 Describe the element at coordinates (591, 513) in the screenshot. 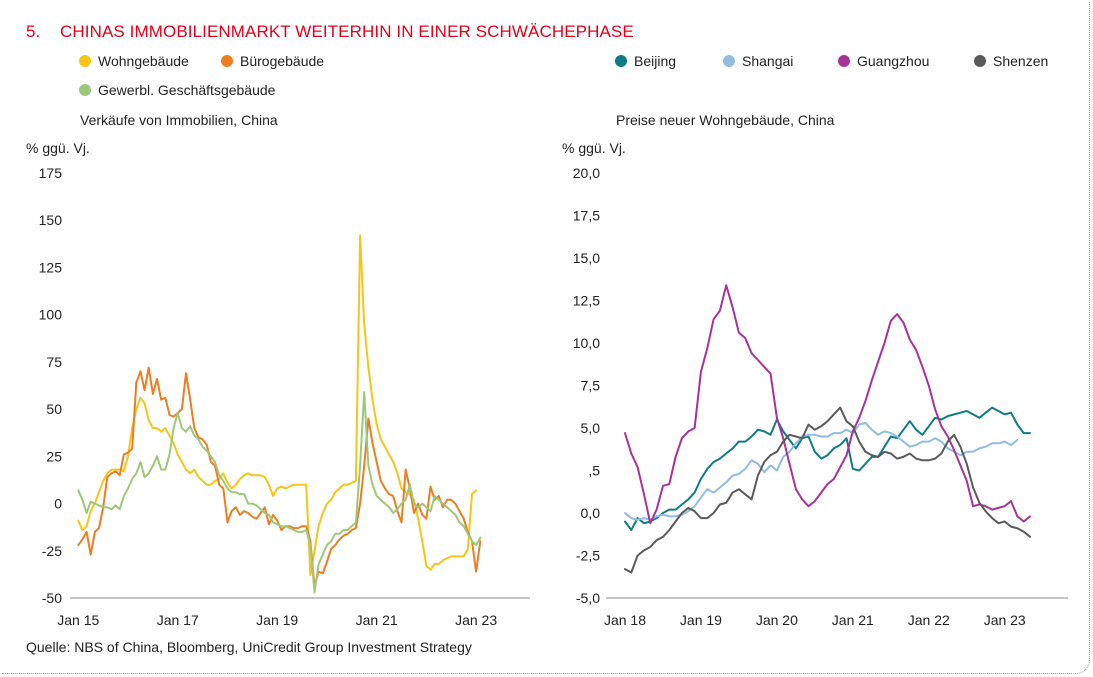

I see `y-tick-label: 0,0` at that location.